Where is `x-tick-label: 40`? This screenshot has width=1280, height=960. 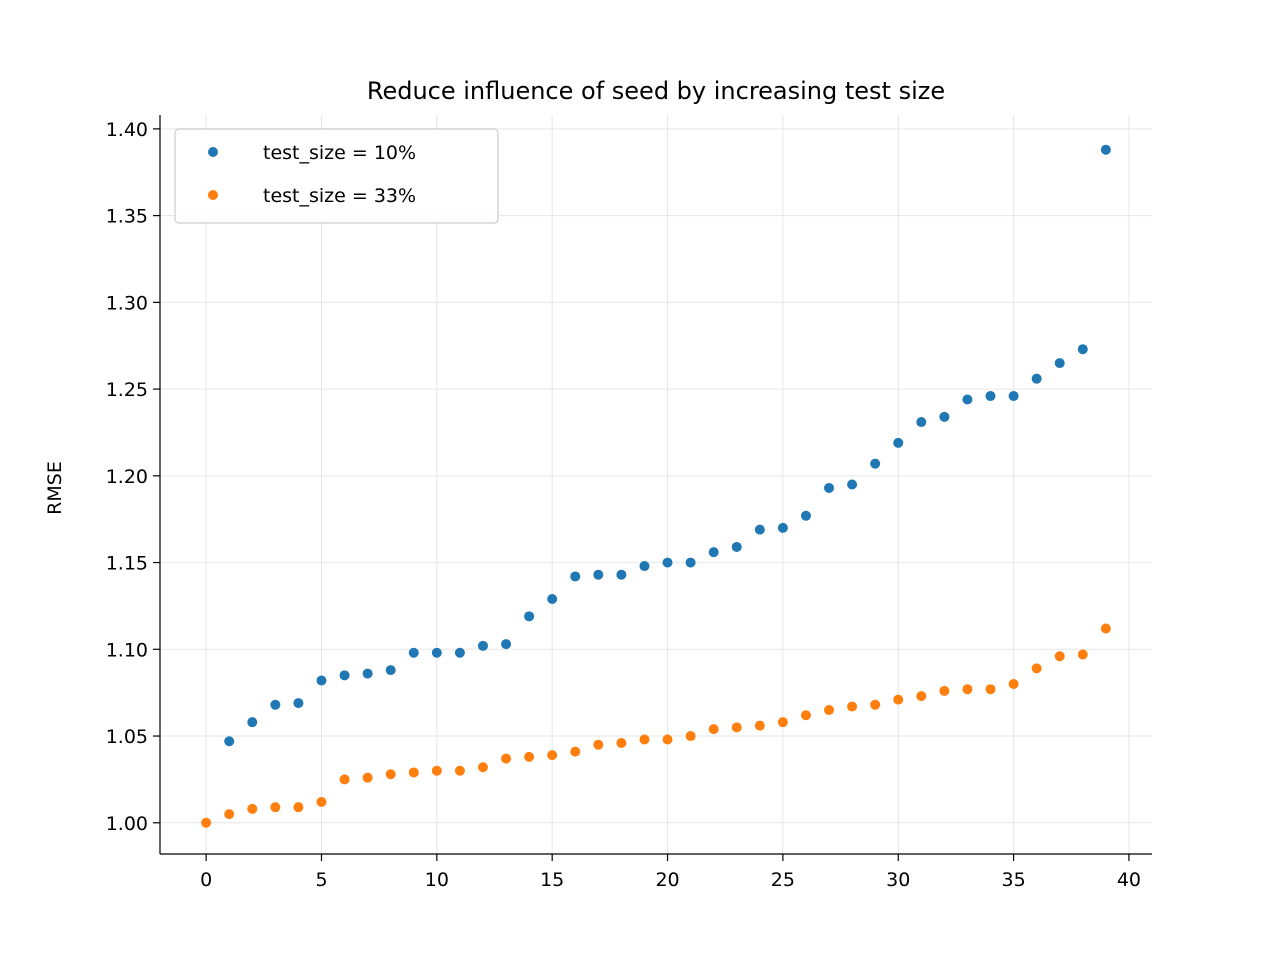
x-tick-label: 40 is located at coordinates (1129, 880).